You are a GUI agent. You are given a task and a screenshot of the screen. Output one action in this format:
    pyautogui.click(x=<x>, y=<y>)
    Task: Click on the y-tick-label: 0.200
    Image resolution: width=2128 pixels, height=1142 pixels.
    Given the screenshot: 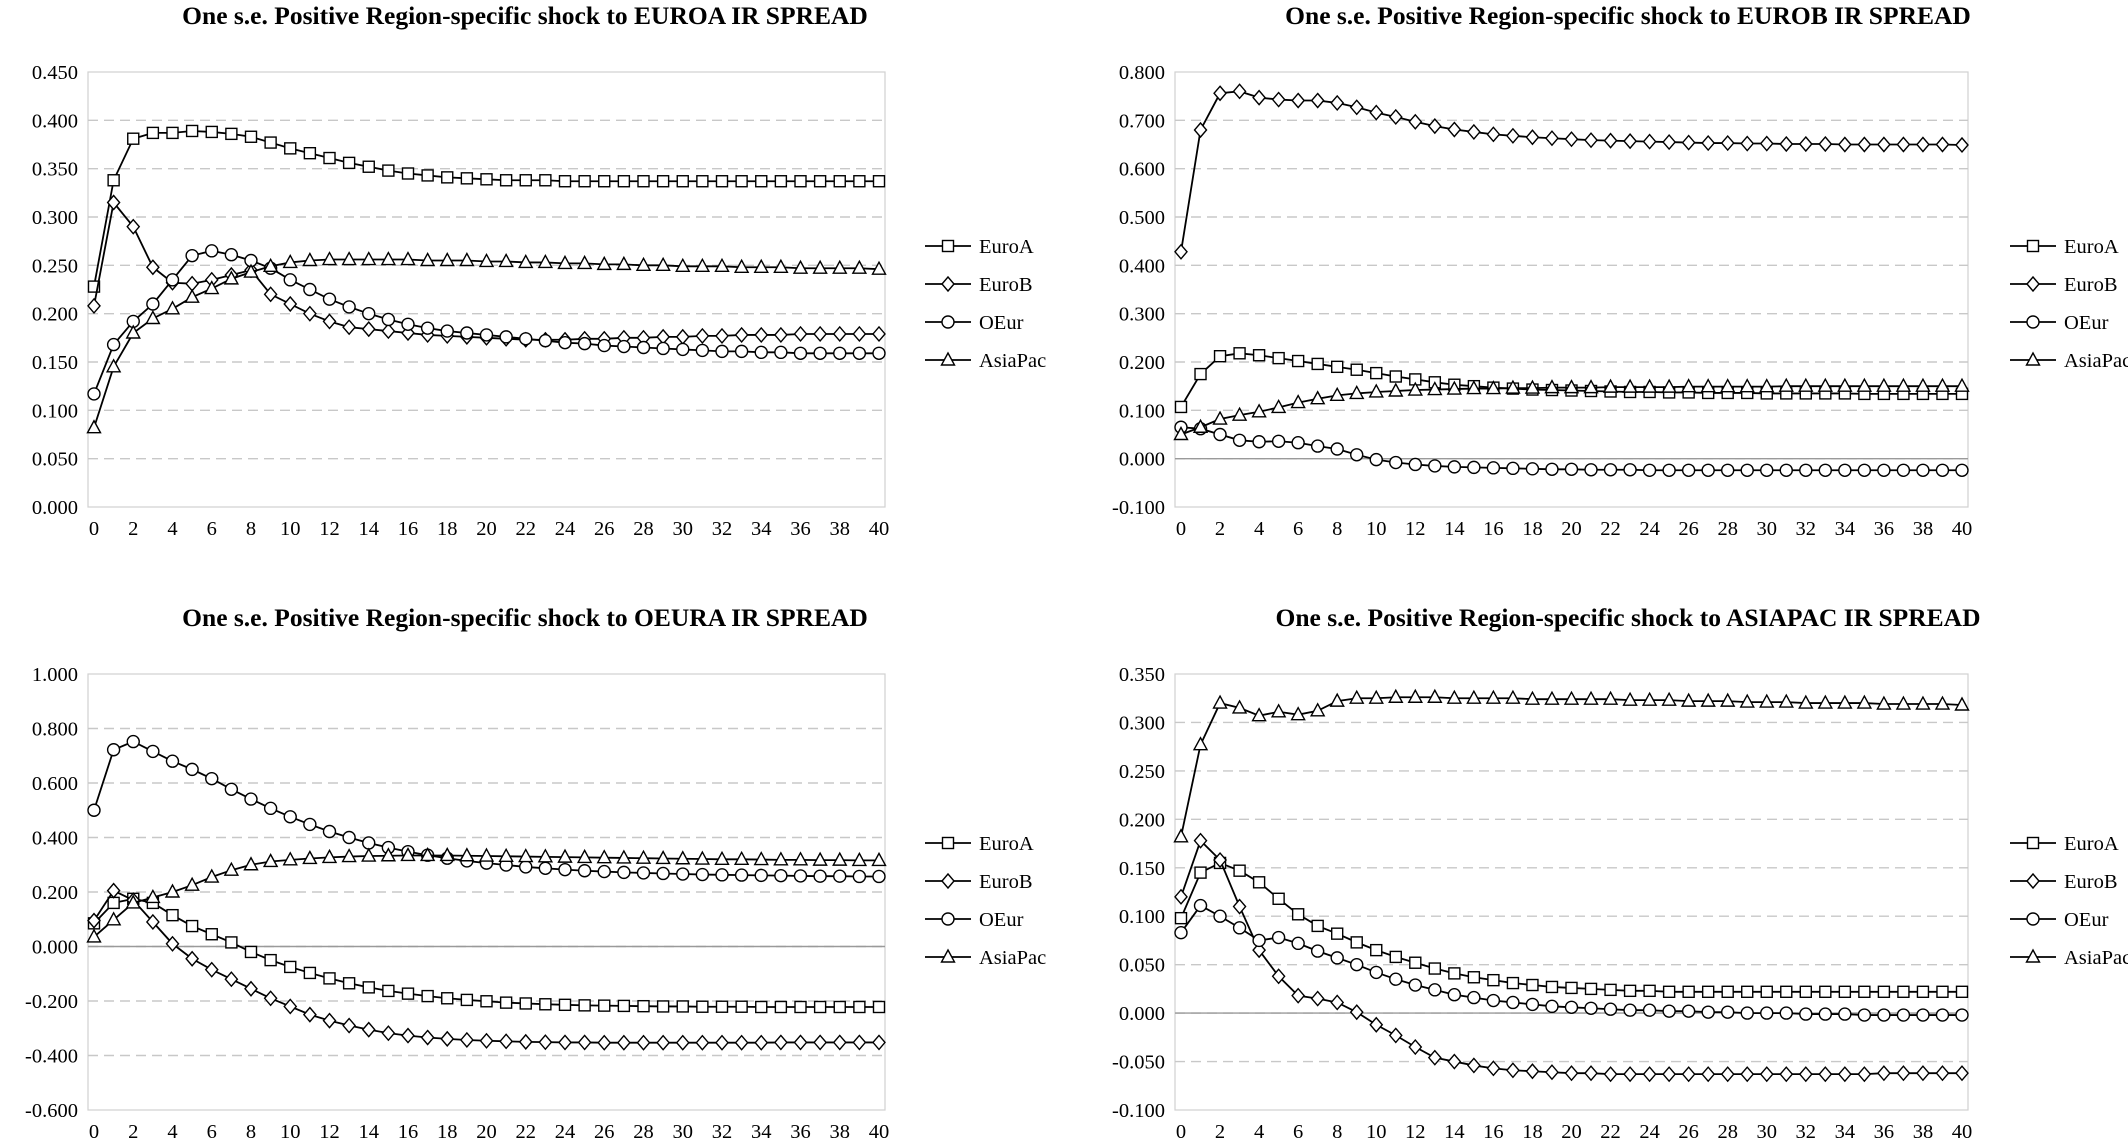 What is the action you would take?
    pyautogui.click(x=1142, y=363)
    